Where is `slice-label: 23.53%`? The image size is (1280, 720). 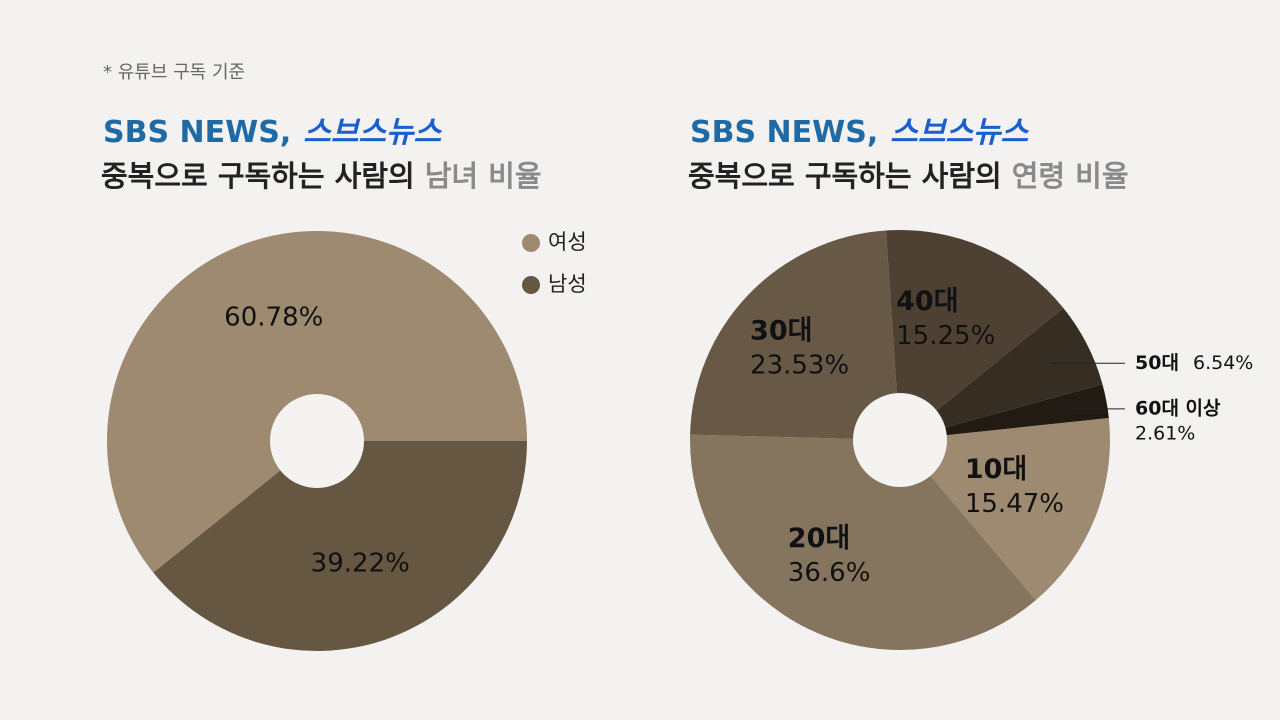
slice-label: 23.53% is located at coordinates (799, 365).